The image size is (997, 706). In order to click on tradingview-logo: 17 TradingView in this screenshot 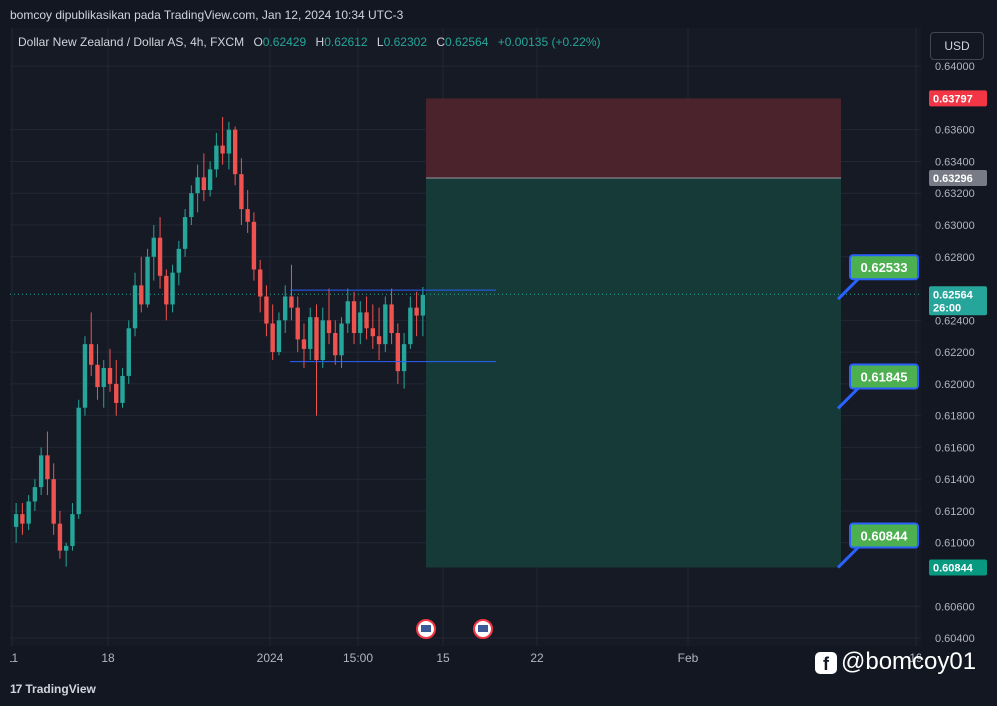, I will do `click(53, 689)`.